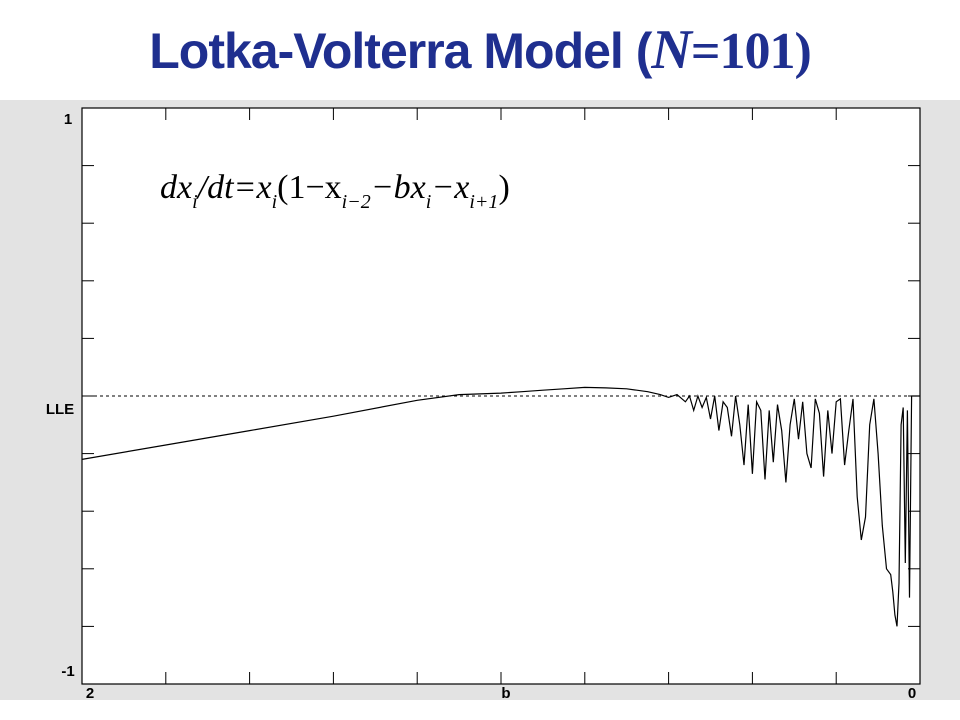  I want to click on x-tick-label-left: 2, so click(90, 692).